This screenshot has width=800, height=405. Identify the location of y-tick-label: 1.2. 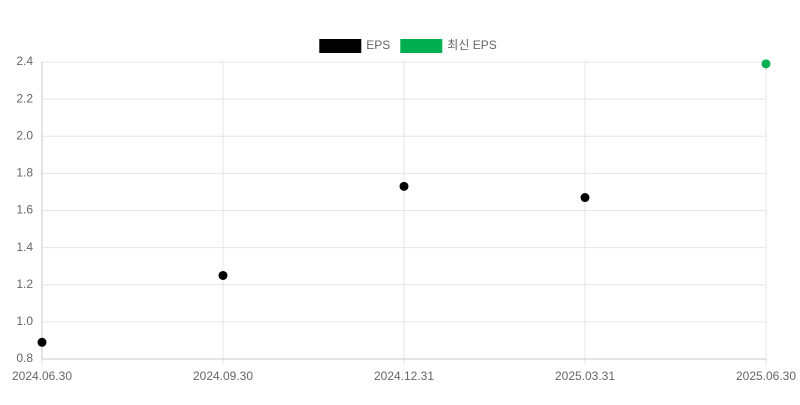
(24, 284).